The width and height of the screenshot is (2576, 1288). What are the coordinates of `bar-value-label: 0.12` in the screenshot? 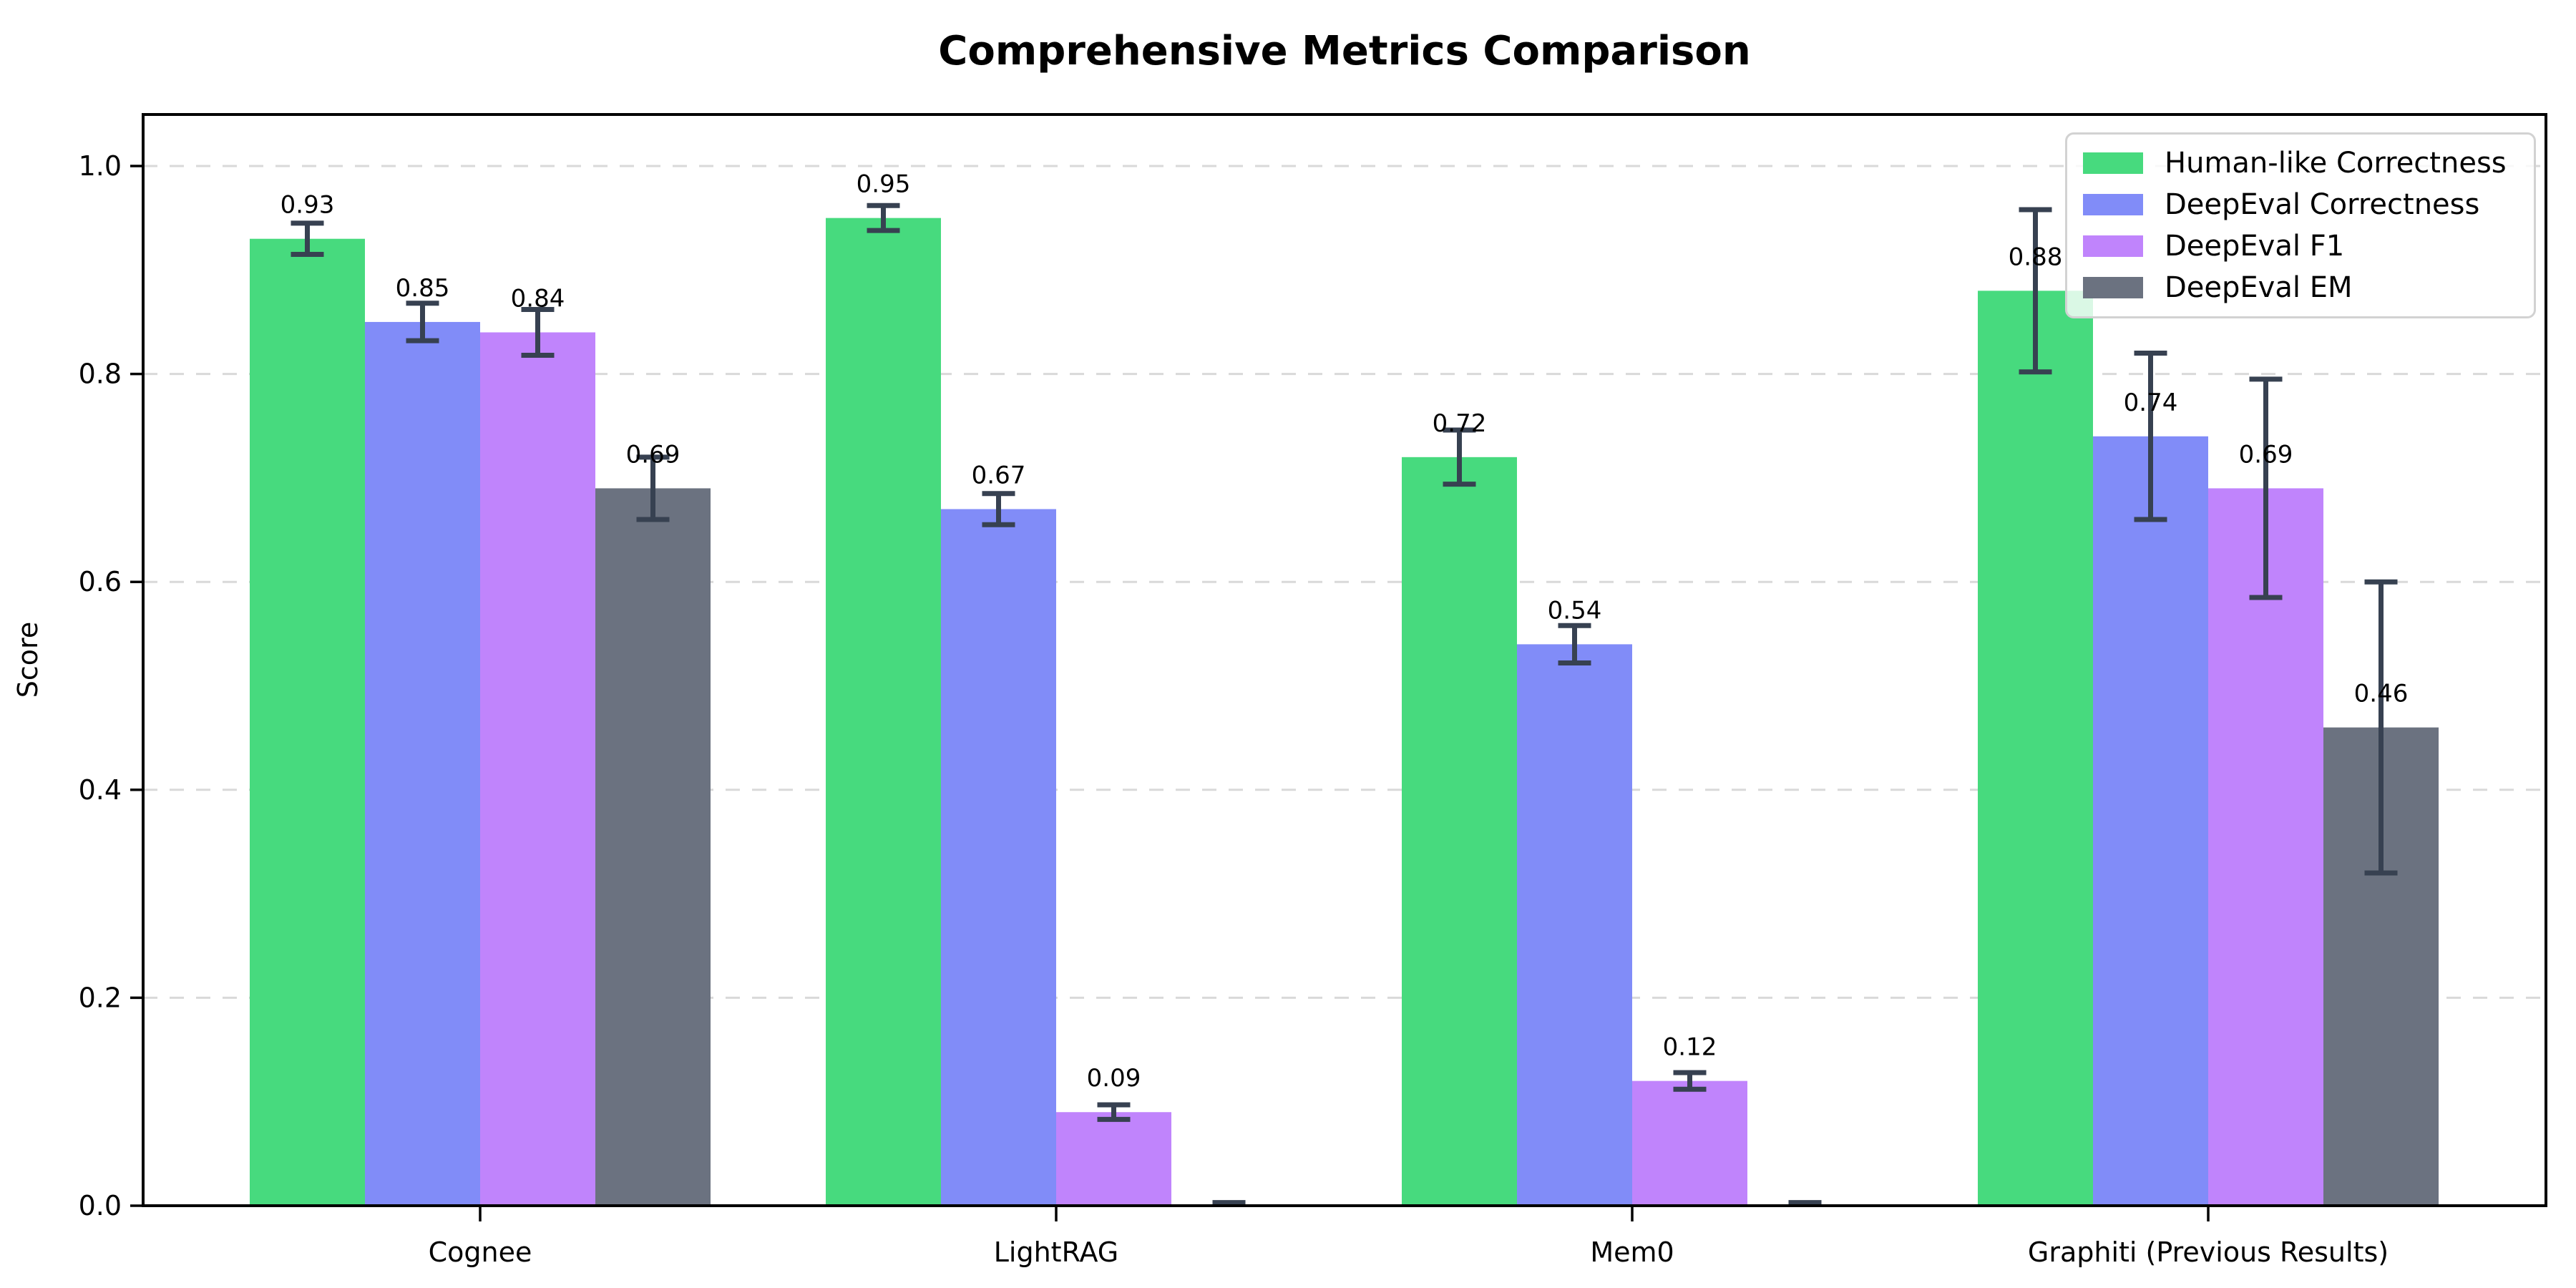 It's located at (1690, 1047).